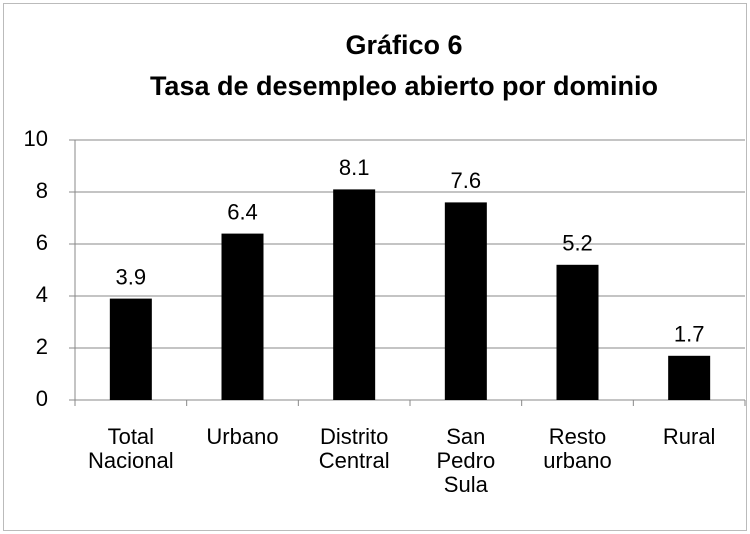  Describe the element at coordinates (354, 448) in the screenshot. I see `x-tick-label: Distrito Central` at that location.